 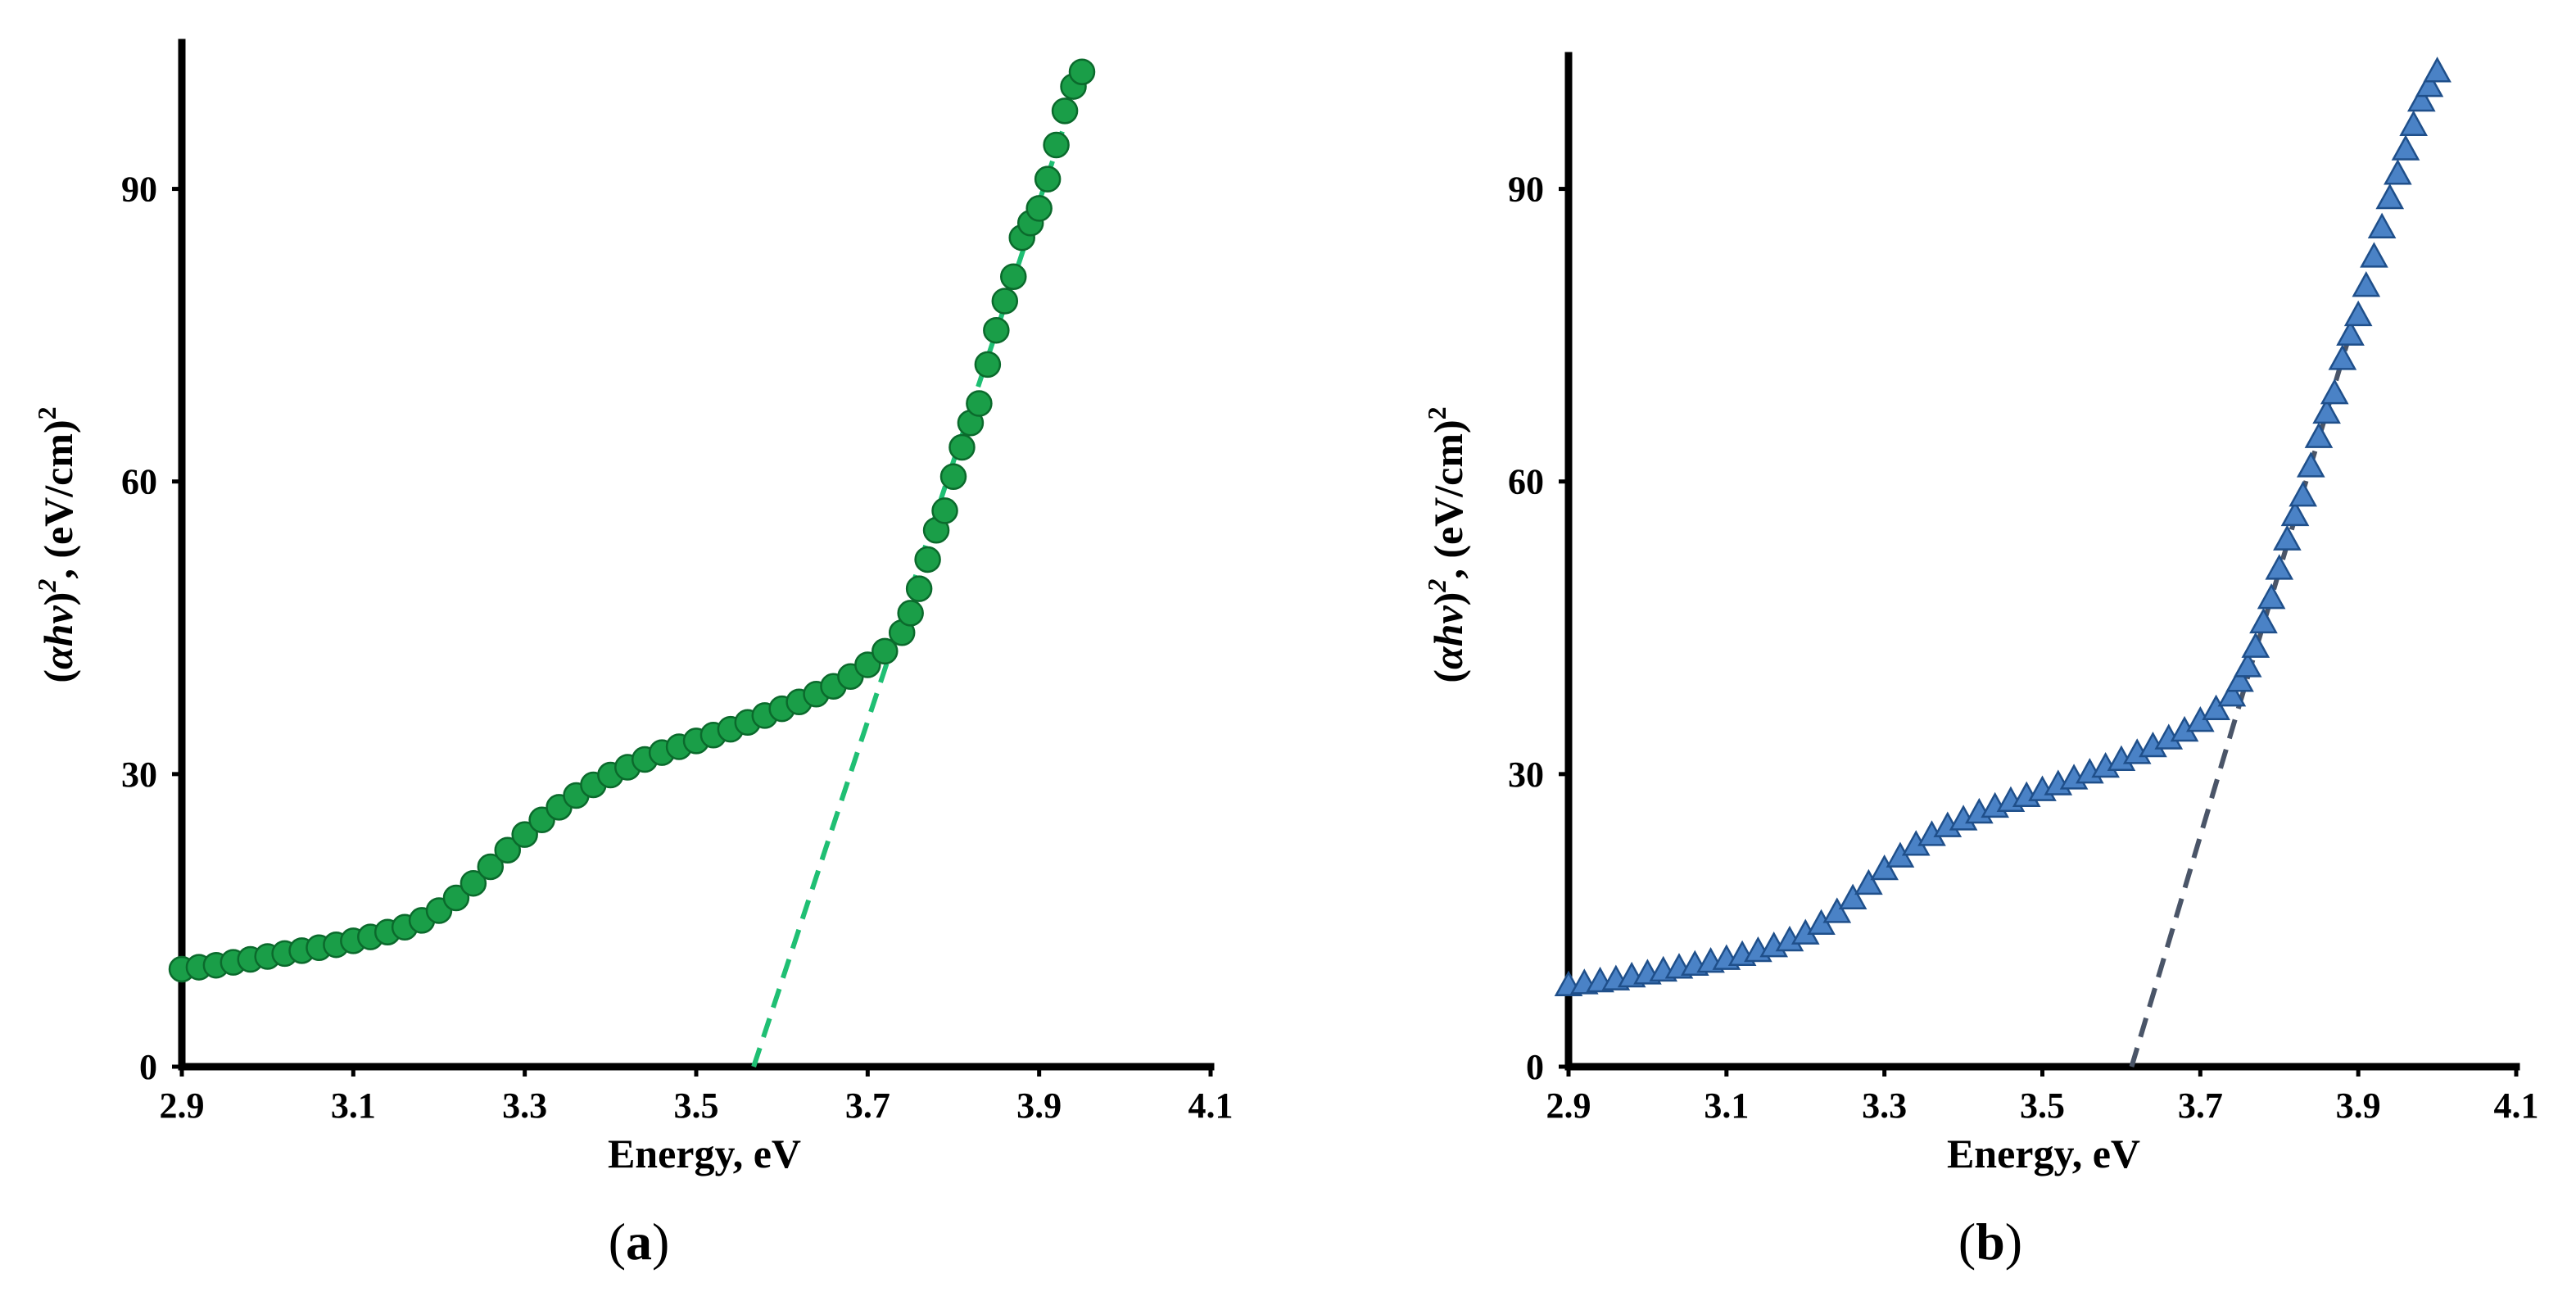 I want to click on chart-a-y-tick-label: 60, so click(x=139, y=482).